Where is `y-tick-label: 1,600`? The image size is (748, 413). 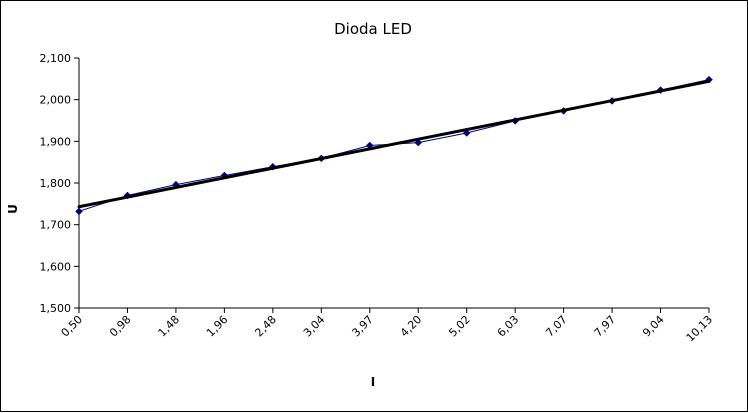
y-tick-label: 1,600 is located at coordinates (56, 266).